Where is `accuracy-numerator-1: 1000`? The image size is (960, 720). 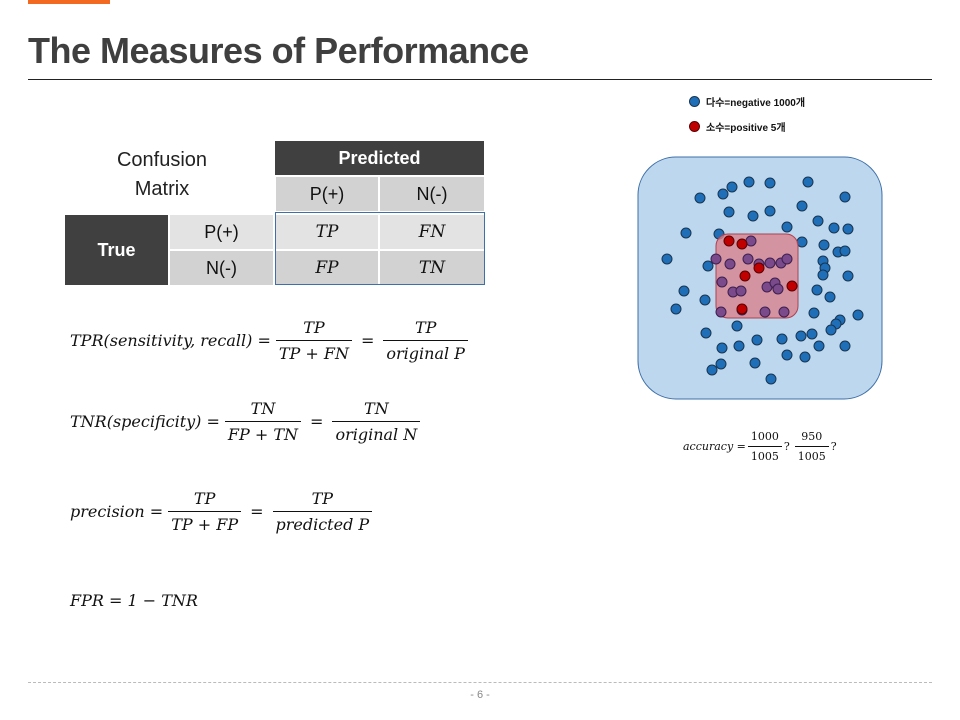 accuracy-numerator-1: 1000 is located at coordinates (764, 436).